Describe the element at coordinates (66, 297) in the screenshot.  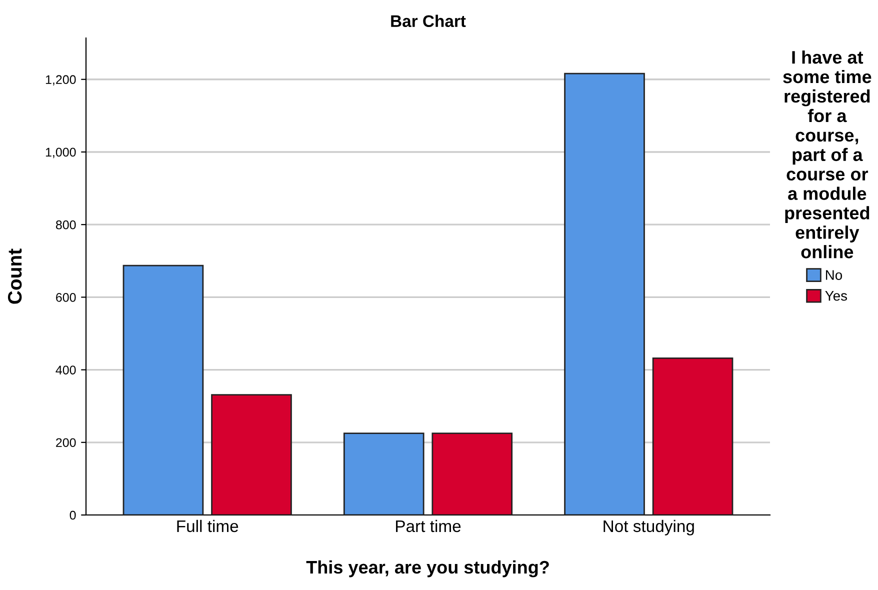
I see `y-tick-label: 600` at that location.